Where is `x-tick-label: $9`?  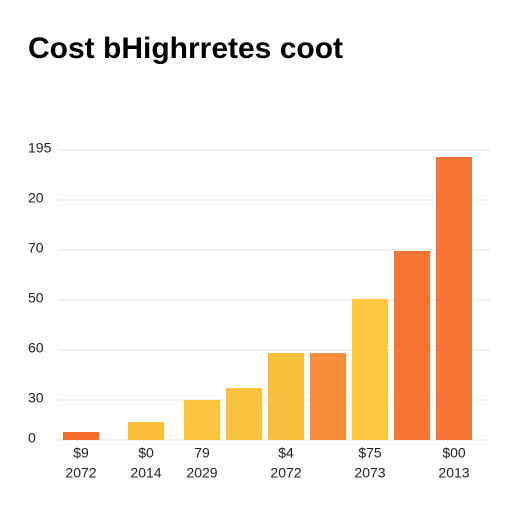
x-tick-label: $9 is located at coordinates (81, 453).